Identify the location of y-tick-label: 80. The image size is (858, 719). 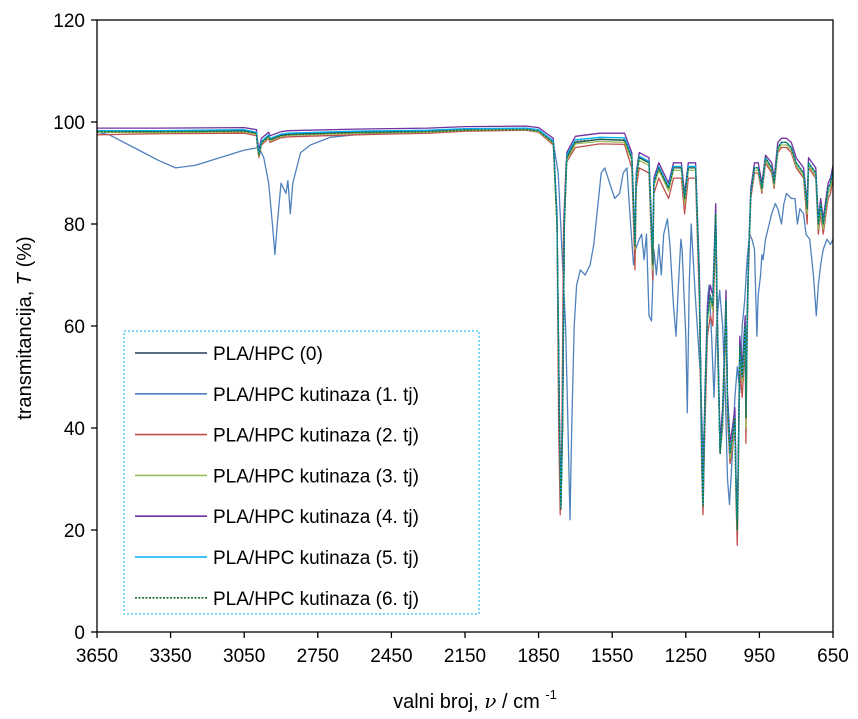
(74, 225).